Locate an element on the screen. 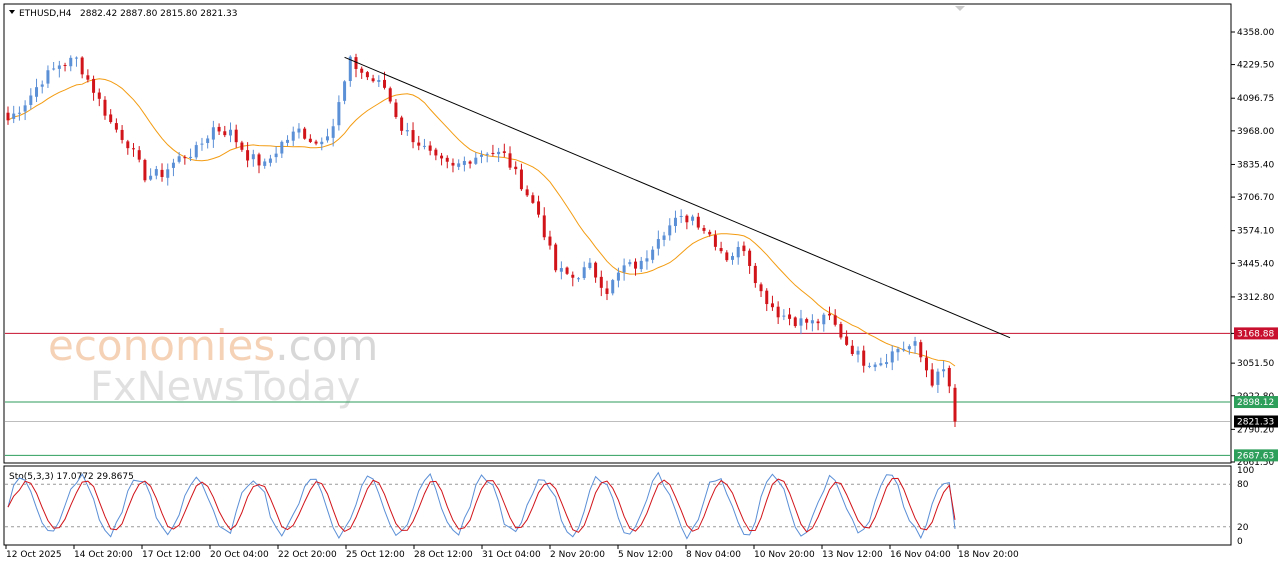 The height and width of the screenshot is (567, 1280). stochastic-pane-frame is located at coordinates (617, 505).